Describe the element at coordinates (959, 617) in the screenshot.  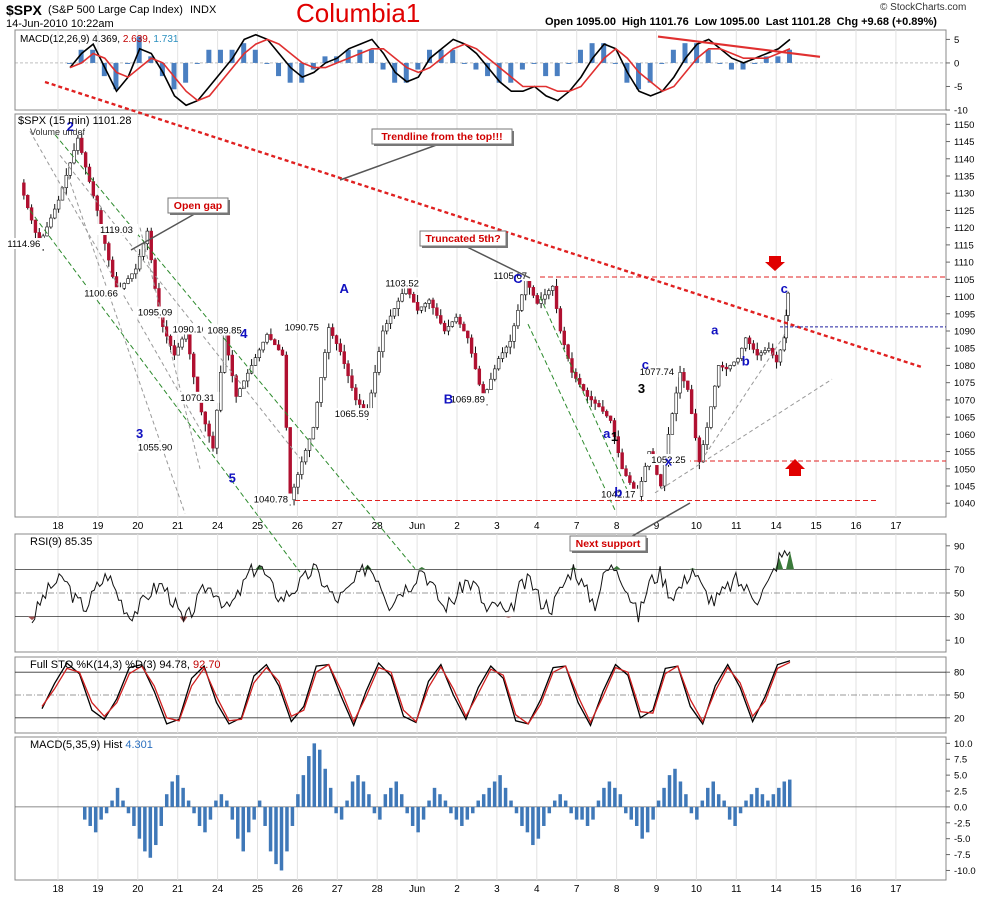
I see `y-tick-label: 30` at that location.